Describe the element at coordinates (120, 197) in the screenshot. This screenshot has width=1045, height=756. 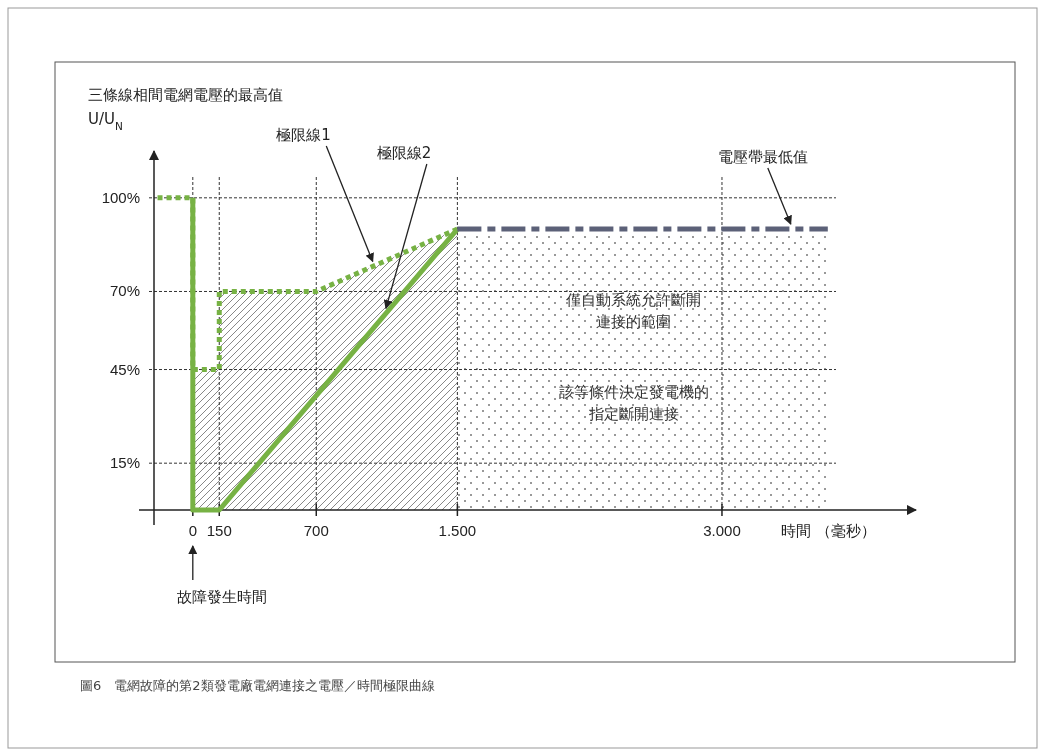
I see `y-tick-label: 100%` at that location.